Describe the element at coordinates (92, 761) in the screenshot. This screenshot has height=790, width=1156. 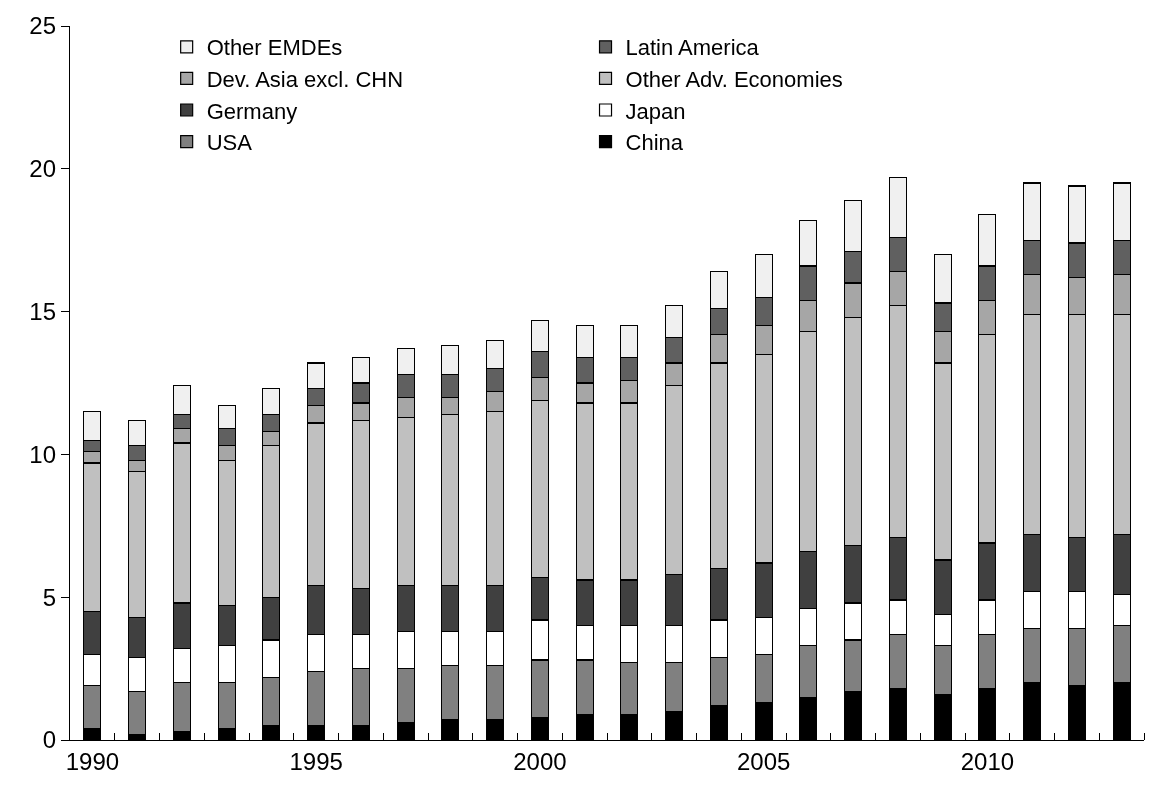
I see `x-tick-label: 1990` at that location.